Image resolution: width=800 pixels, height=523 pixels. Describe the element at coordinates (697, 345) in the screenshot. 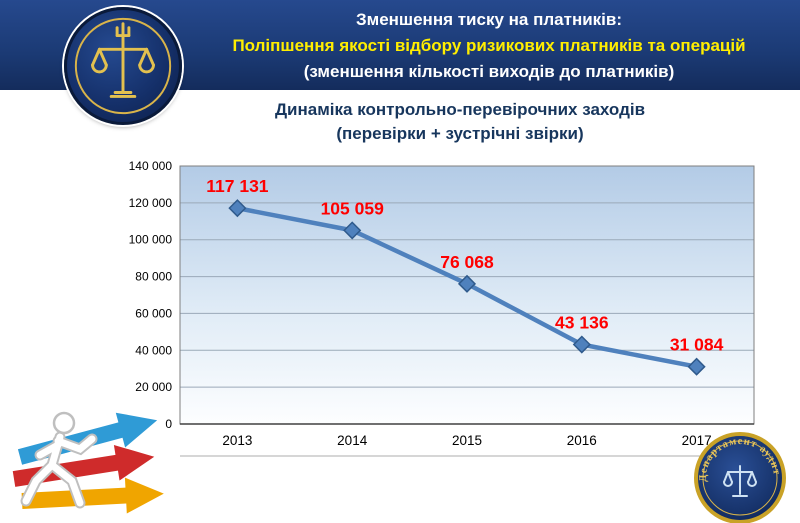

I see `value-label: 31 084` at that location.